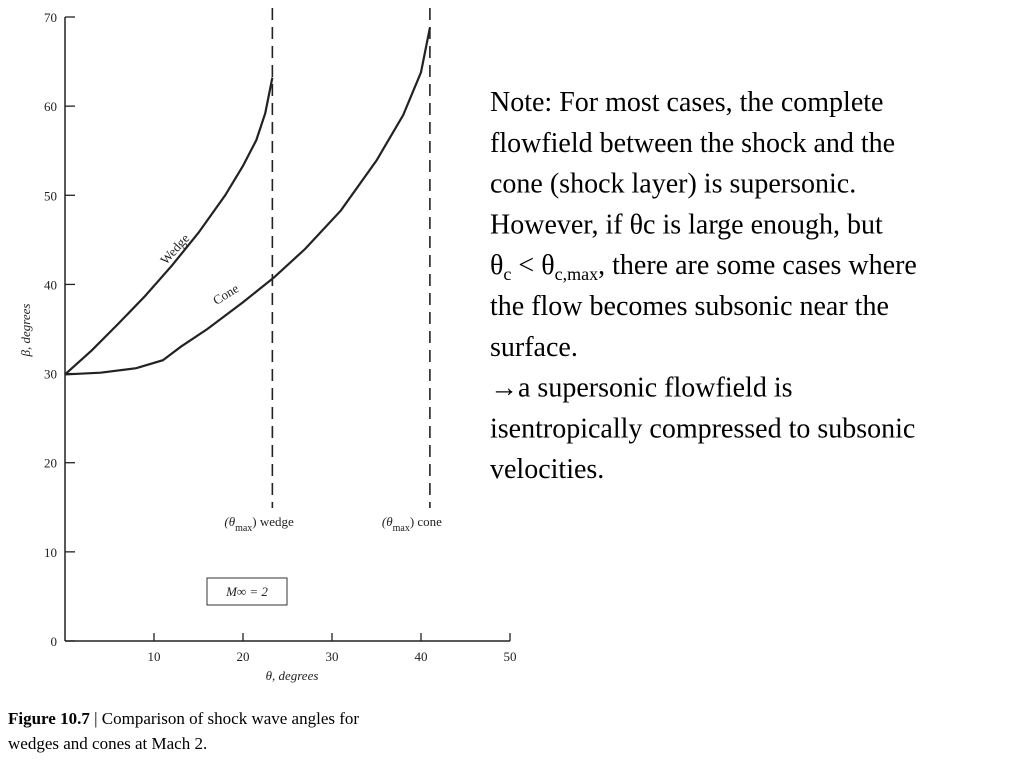 This screenshot has height=768, width=1024. Describe the element at coordinates (50, 374) in the screenshot. I see `y-tick-label: 30` at that location.